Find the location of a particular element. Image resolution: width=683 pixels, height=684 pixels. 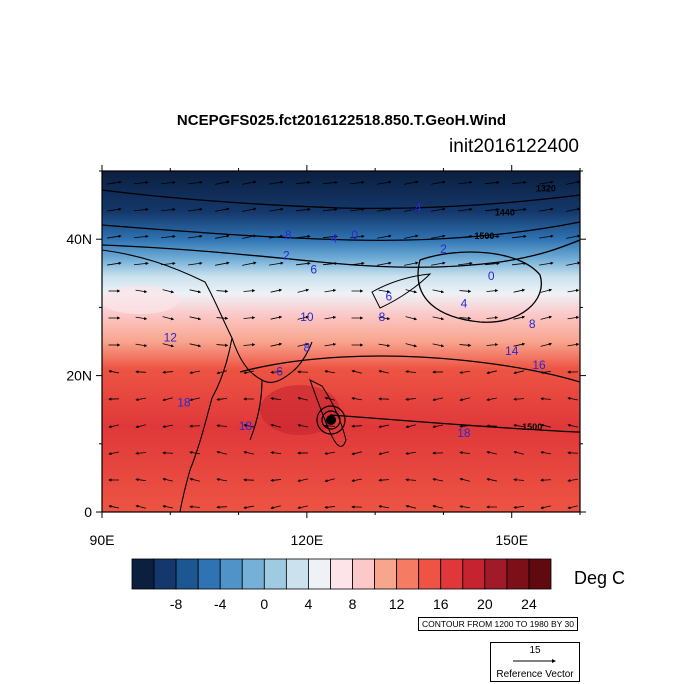

cool-plateau-patch is located at coordinates (141, 300).